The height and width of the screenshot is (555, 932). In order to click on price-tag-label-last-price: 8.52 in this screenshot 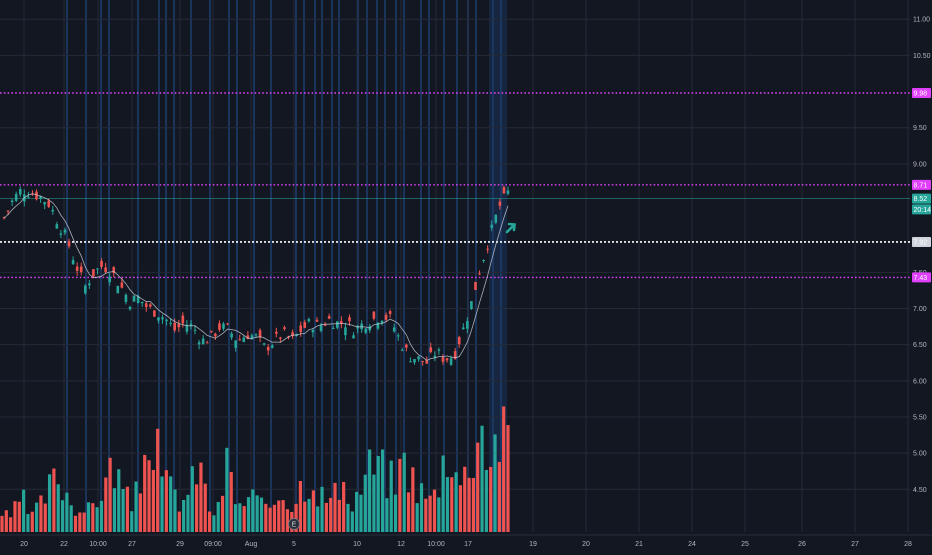, I will do `click(921, 199)`.